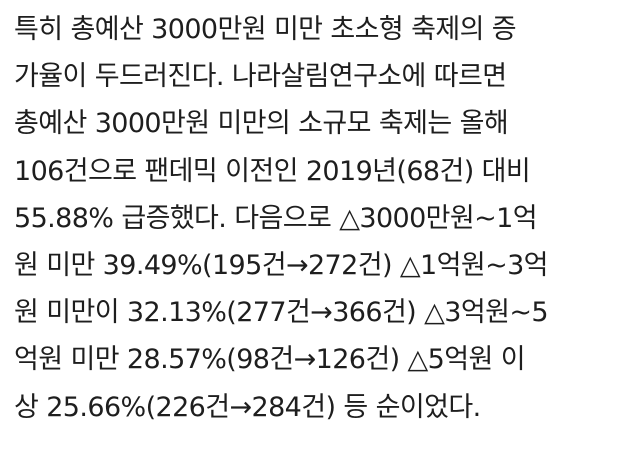 This screenshot has width=640, height=453. What do you see at coordinates (260, 77) in the screenshot?
I see `text-line: 가율이 두드러진다. 나라살림연구소에 따르면` at bounding box center [260, 77].